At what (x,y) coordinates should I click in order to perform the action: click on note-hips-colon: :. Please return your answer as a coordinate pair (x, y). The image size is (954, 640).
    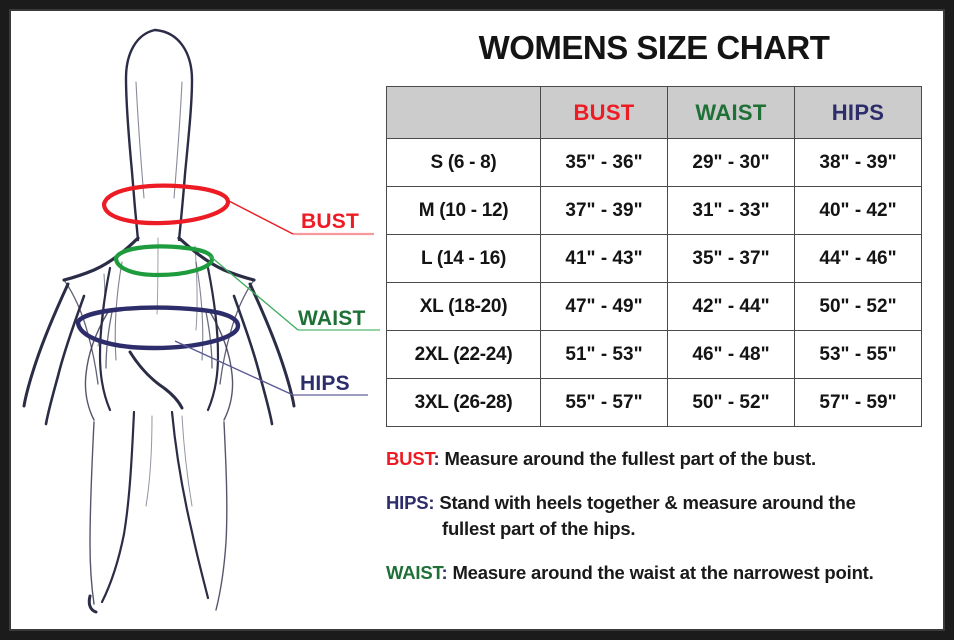
    Looking at the image, I should click on (431, 502).